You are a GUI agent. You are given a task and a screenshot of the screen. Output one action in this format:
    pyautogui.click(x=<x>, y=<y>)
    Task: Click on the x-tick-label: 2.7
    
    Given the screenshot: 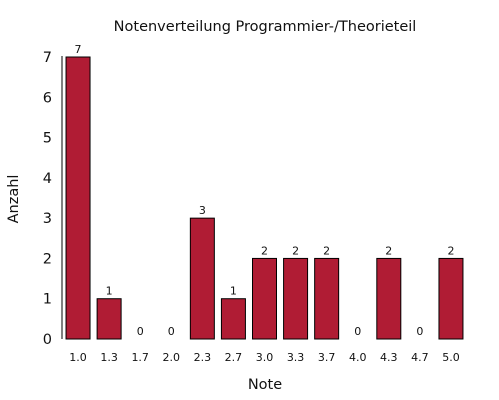 What is the action you would take?
    pyautogui.click(x=234, y=357)
    